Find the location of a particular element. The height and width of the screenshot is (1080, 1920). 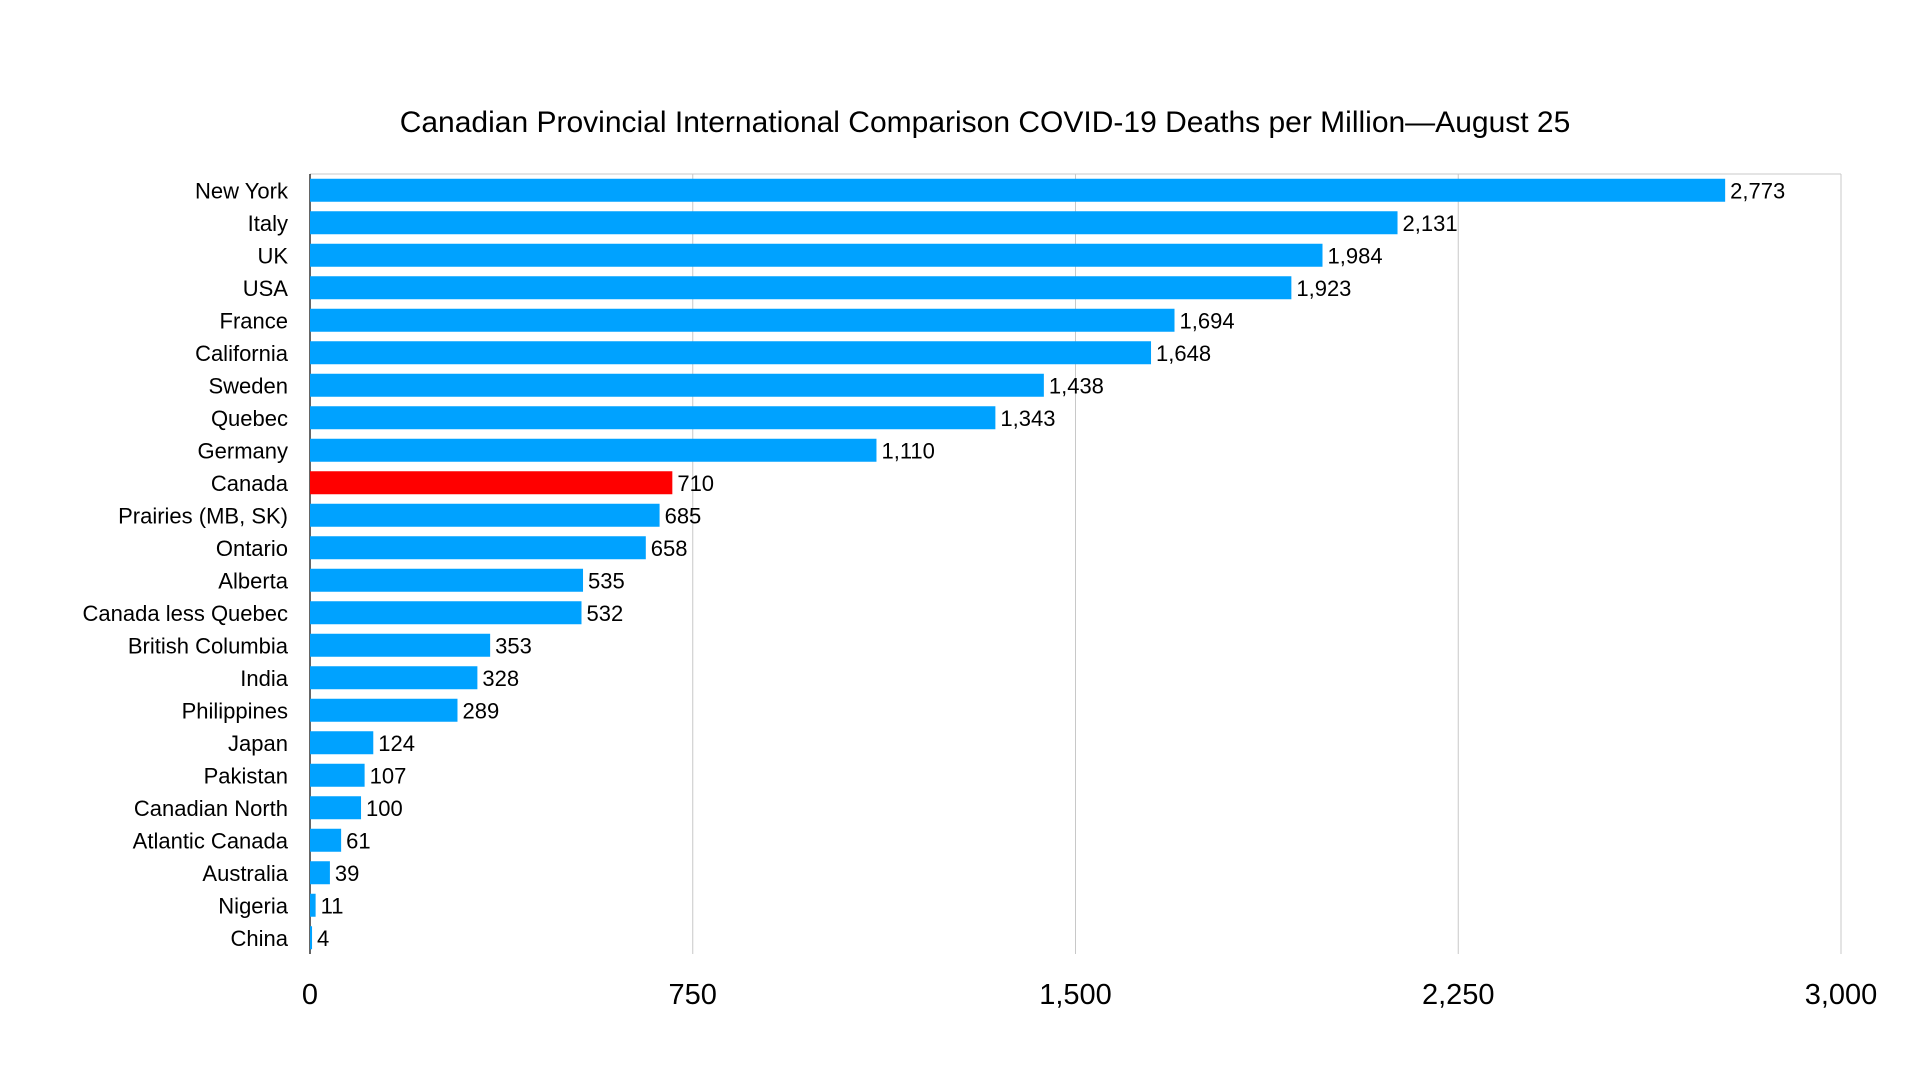

bar-philippines is located at coordinates (384, 710).